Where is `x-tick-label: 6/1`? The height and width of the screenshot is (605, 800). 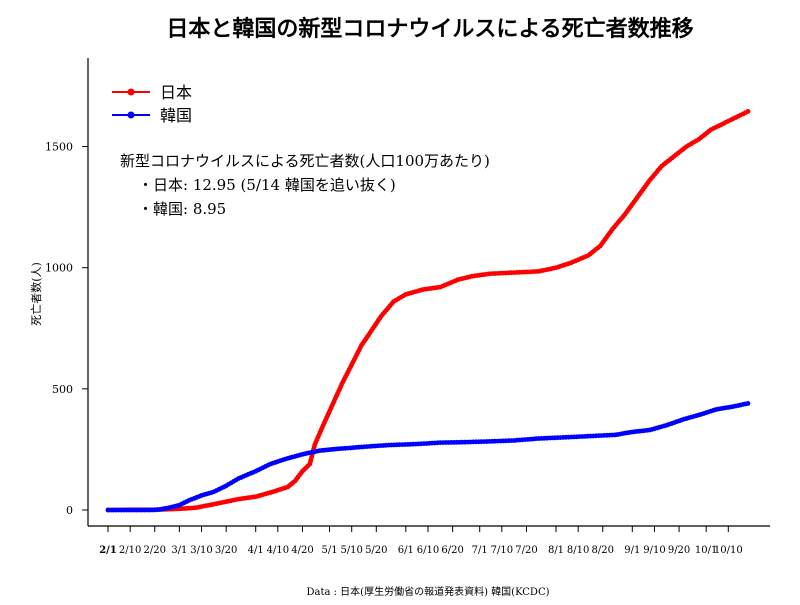 x-tick-label: 6/1 is located at coordinates (406, 550).